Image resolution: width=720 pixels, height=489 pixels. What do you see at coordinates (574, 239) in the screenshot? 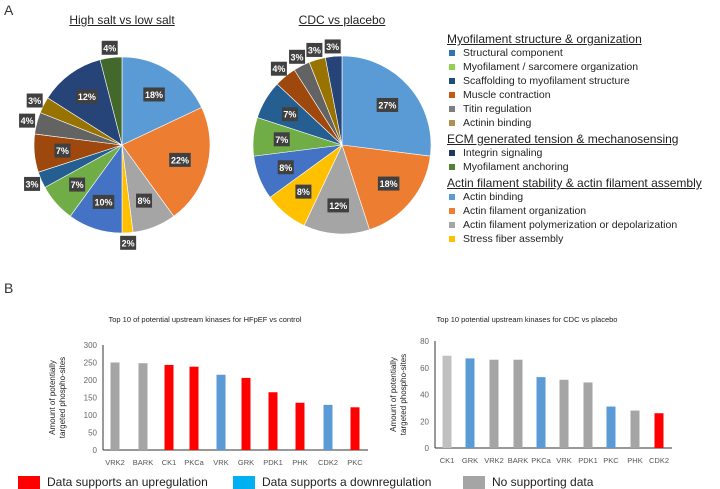
I see `legend-item: Stress fiber assembly` at bounding box center [574, 239].